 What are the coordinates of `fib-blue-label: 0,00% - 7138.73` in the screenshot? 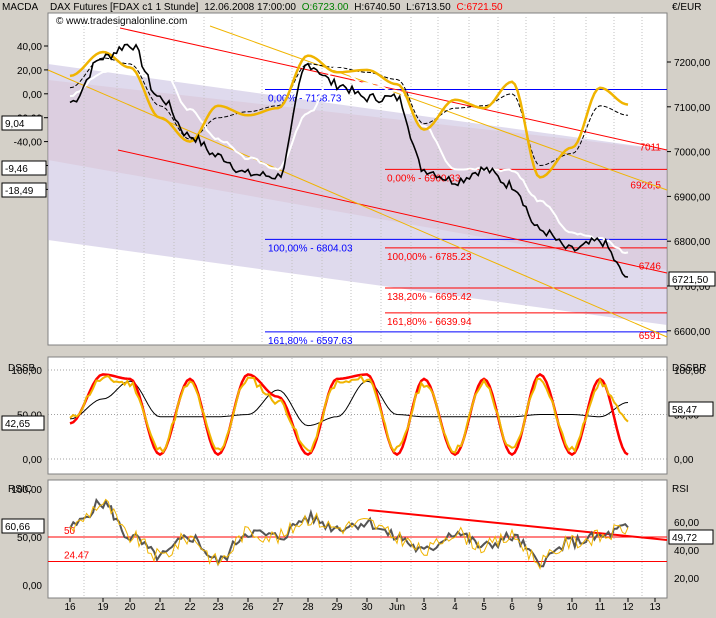 It's located at (305, 98).